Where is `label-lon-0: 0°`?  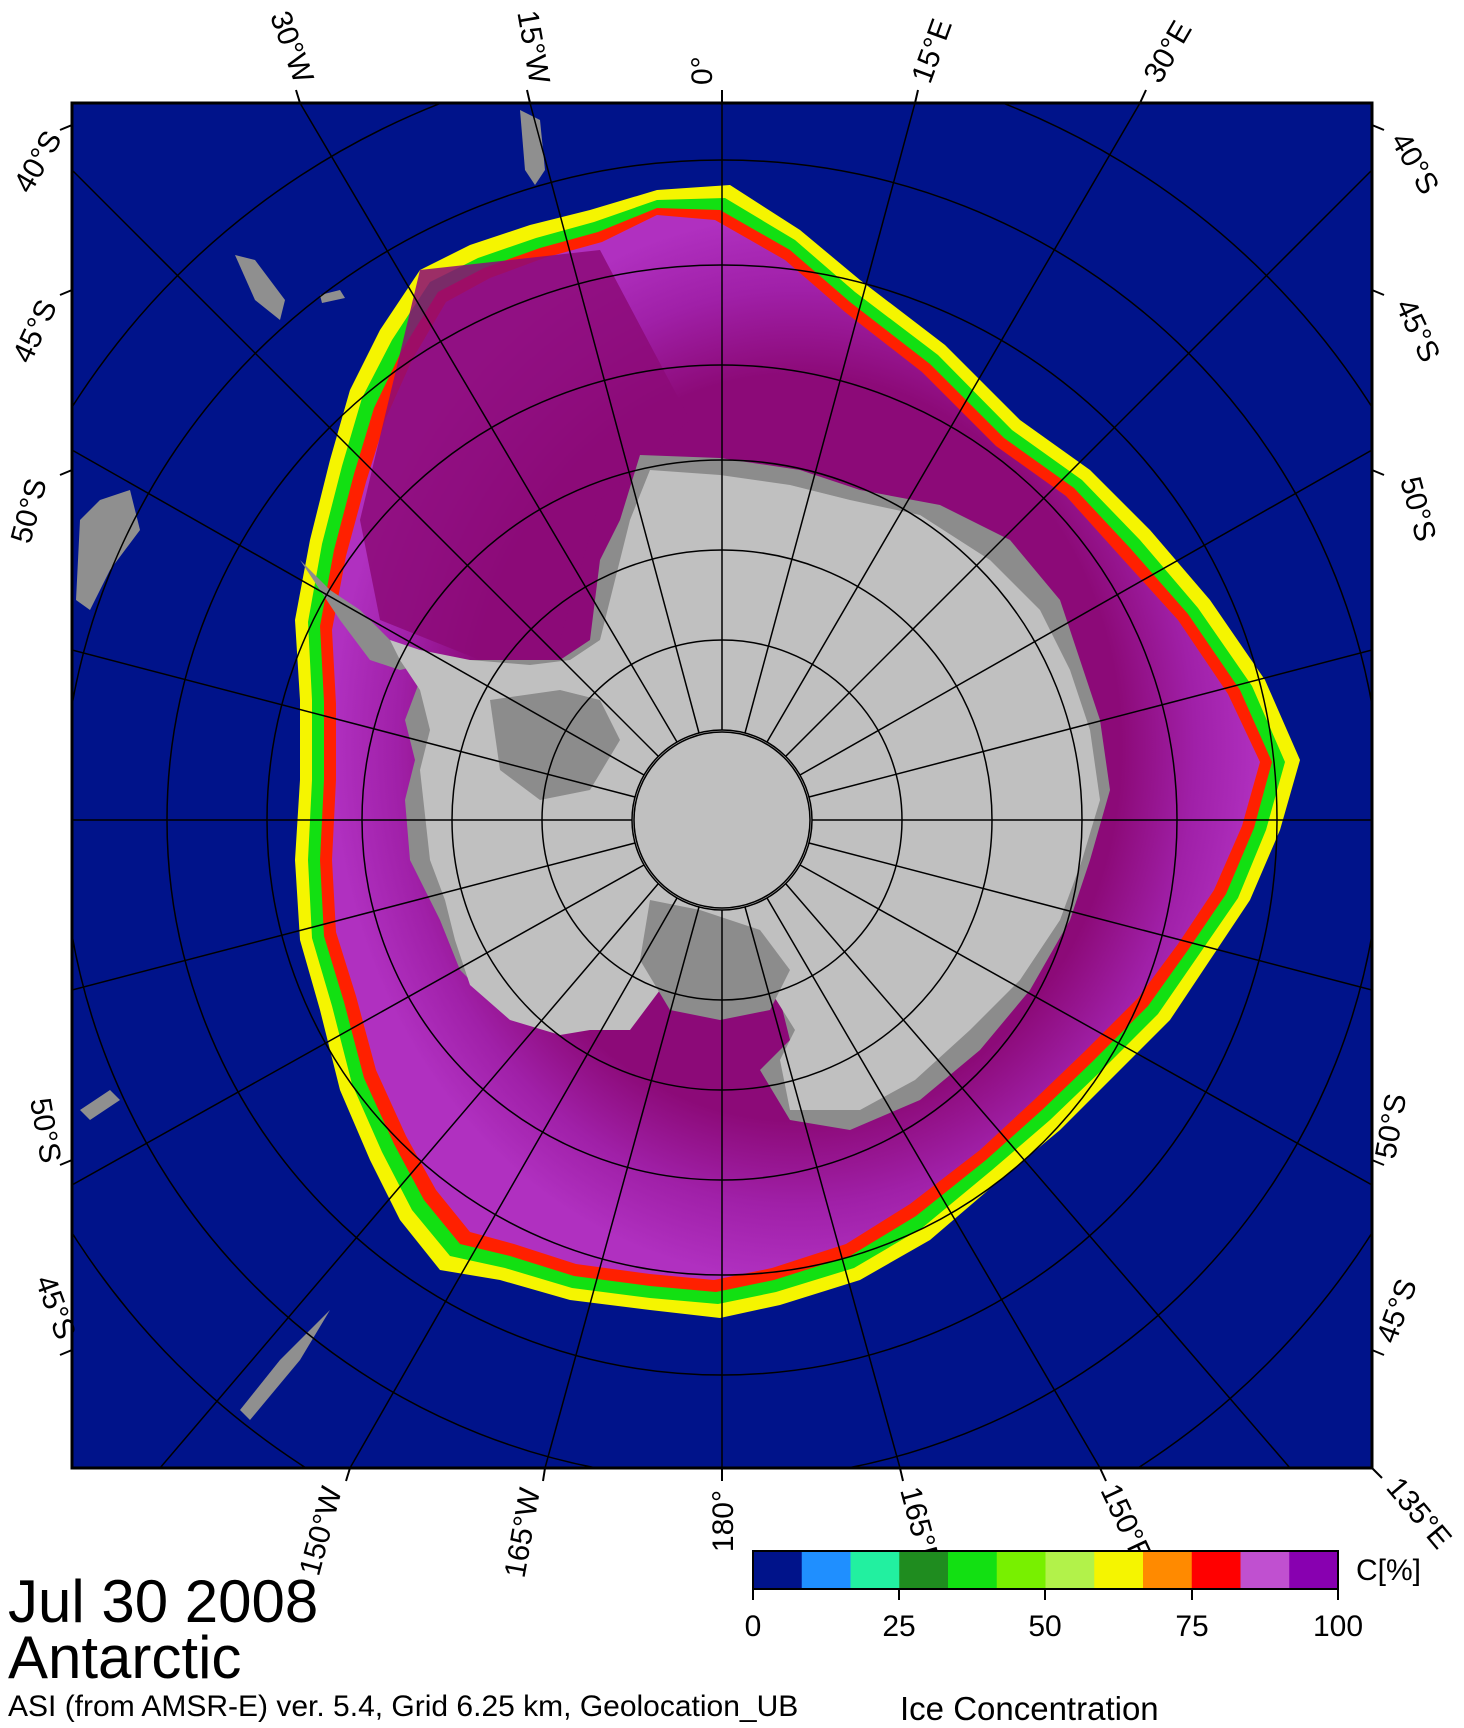
label-lon-0: 0° is located at coordinates (702, 70).